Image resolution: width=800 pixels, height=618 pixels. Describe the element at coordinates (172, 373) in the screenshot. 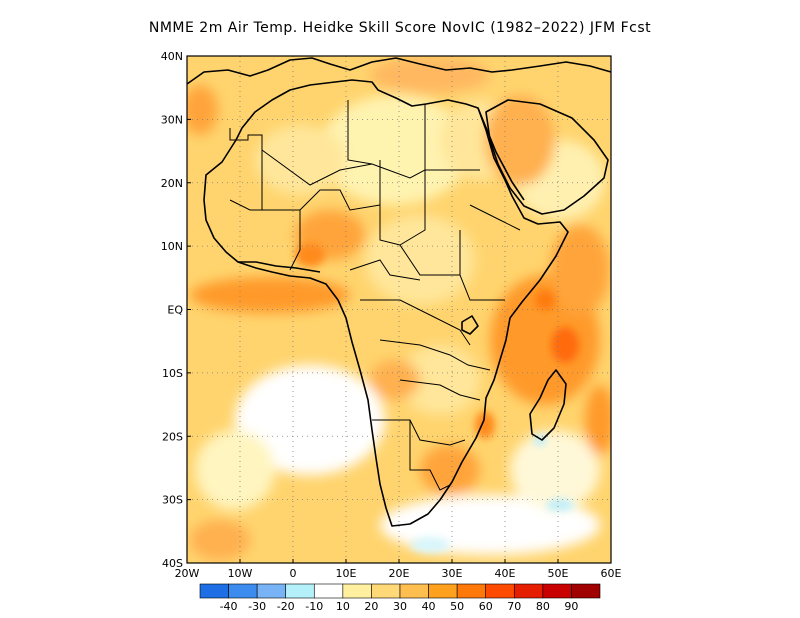

I see `lat-tick-label: 10S` at that location.